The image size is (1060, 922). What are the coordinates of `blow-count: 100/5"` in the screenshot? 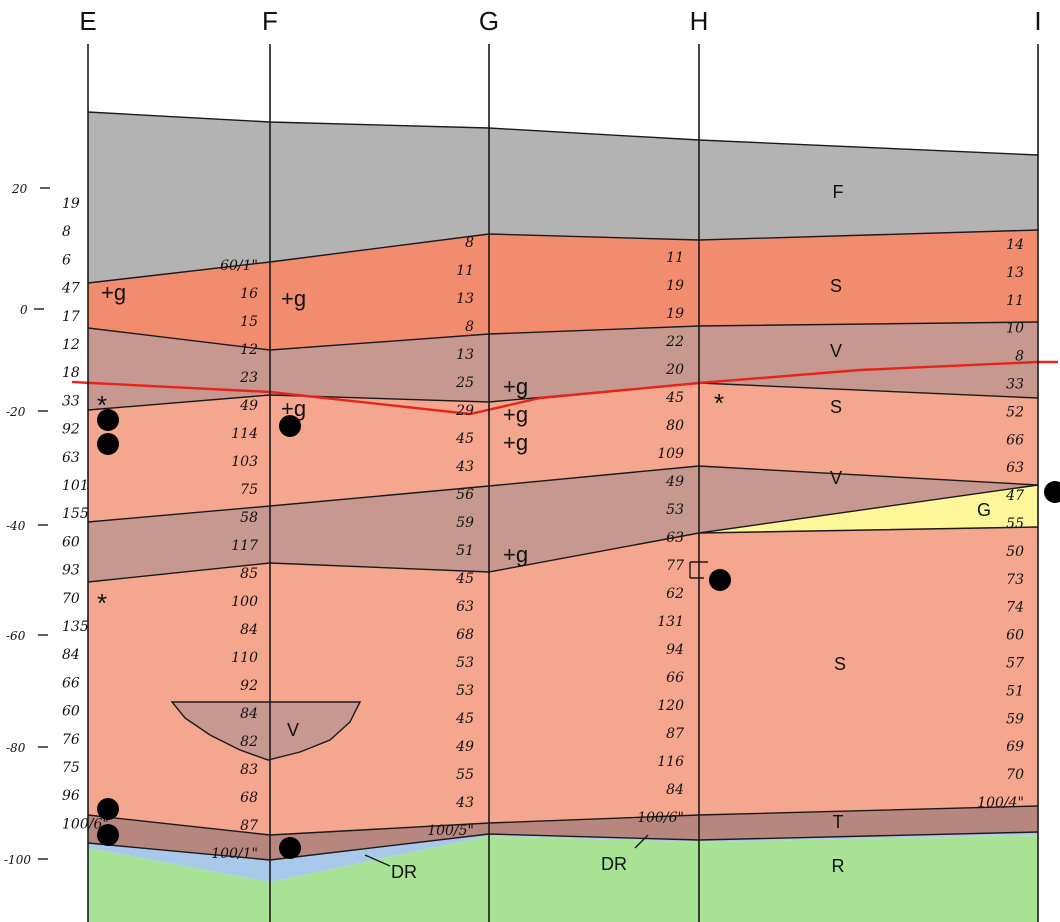 It's located at (450, 831).